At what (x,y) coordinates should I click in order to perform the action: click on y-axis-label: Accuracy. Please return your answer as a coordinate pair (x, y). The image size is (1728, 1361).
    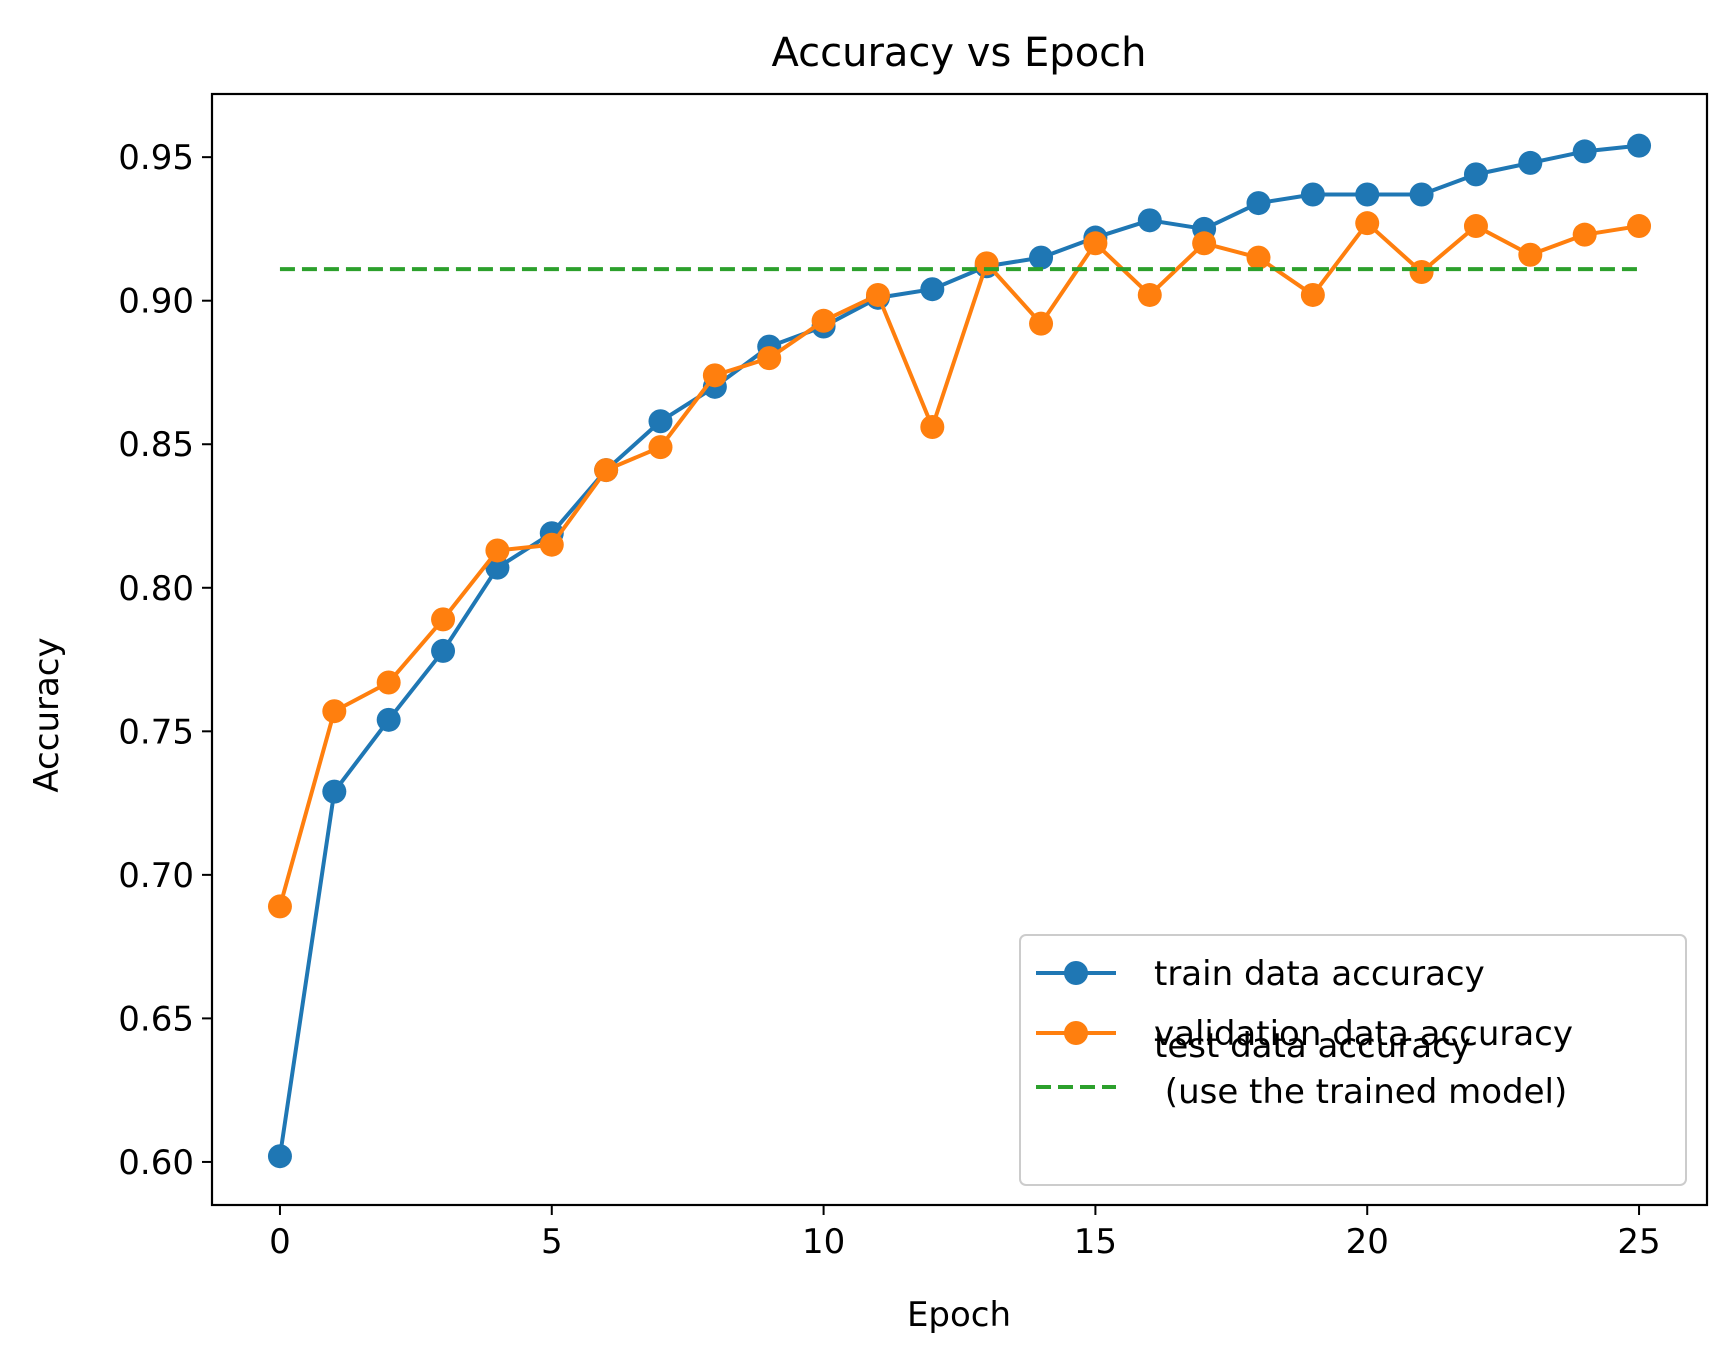
    Looking at the image, I should click on (47, 714).